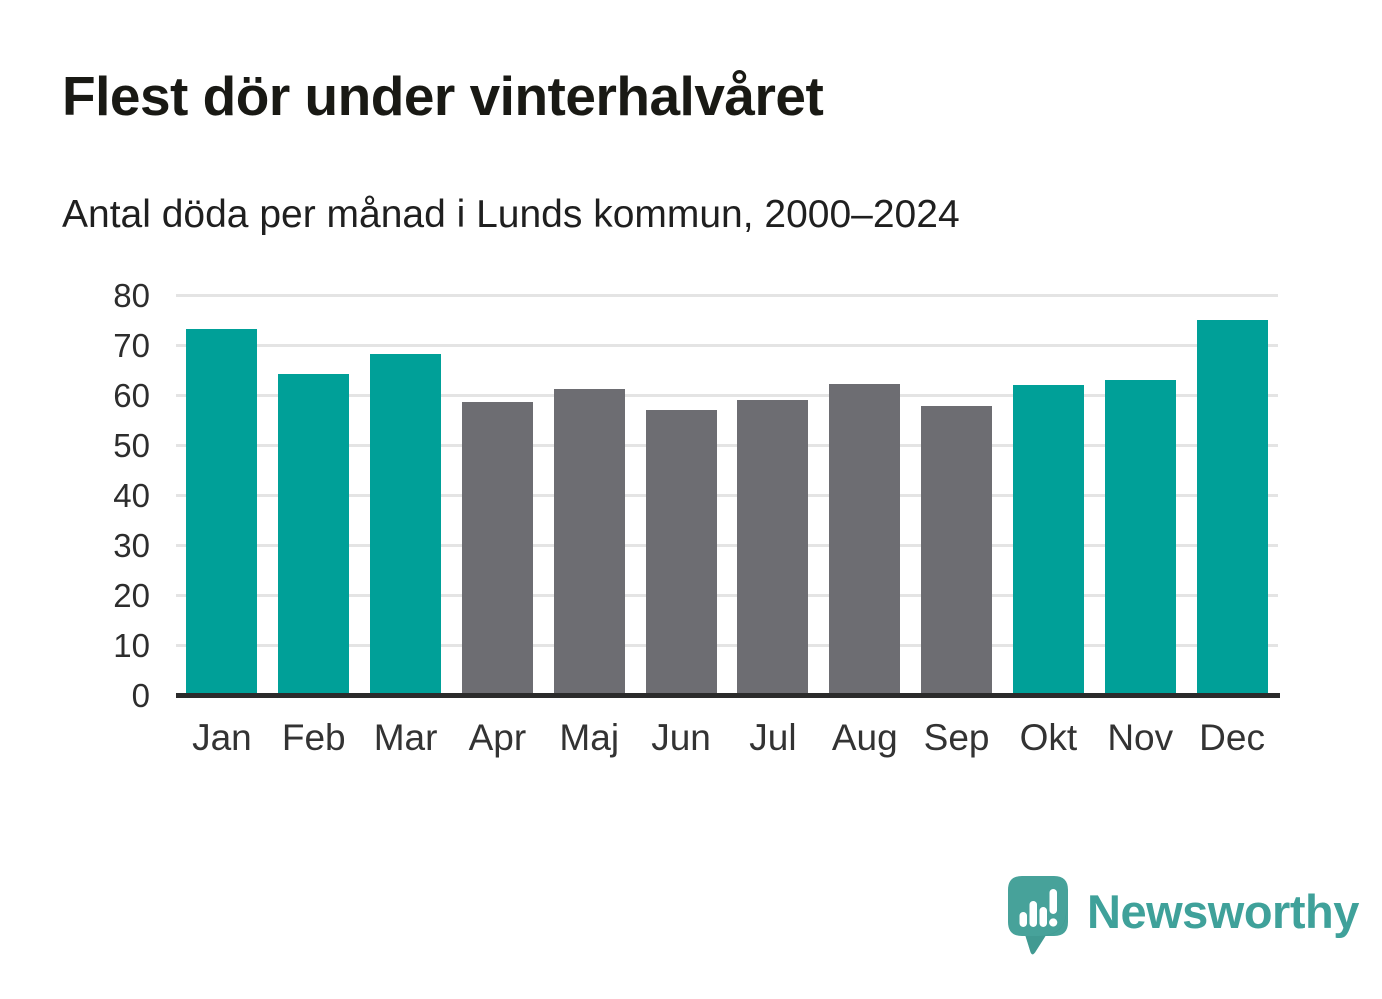 The width and height of the screenshot is (1382, 999). What do you see at coordinates (131, 645) in the screenshot?
I see `y-tick-label-10: 10` at bounding box center [131, 645].